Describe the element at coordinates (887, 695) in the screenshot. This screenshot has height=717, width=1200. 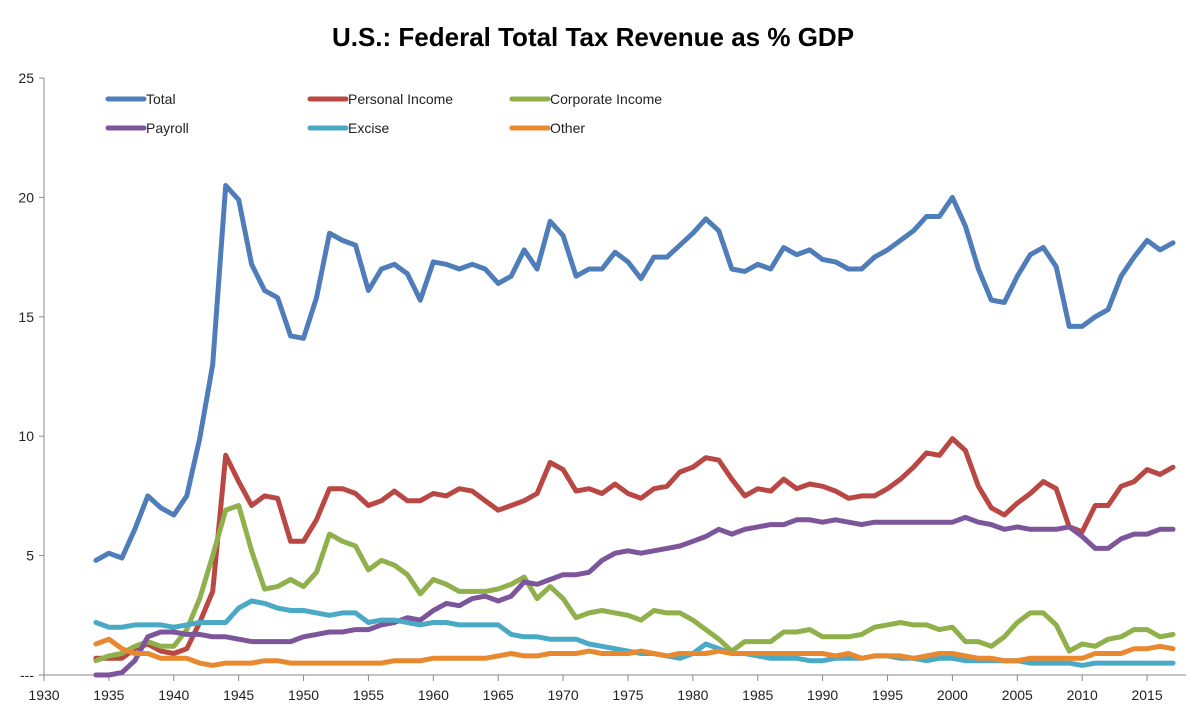
I see `x-tick-label: 1995` at that location.